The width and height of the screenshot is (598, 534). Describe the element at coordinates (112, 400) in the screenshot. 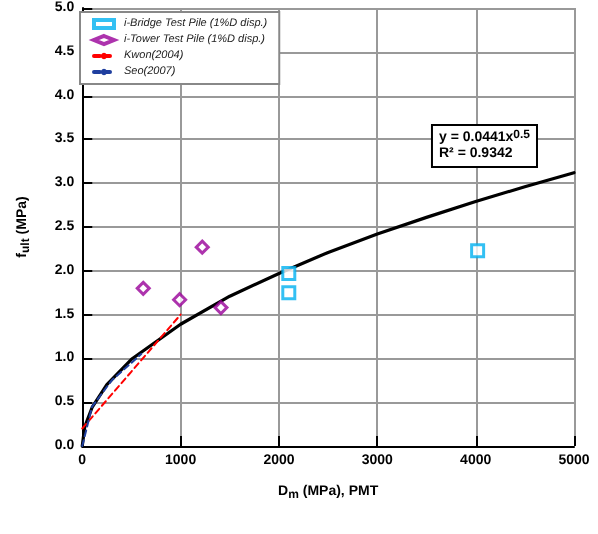

I see `line-series` at that location.